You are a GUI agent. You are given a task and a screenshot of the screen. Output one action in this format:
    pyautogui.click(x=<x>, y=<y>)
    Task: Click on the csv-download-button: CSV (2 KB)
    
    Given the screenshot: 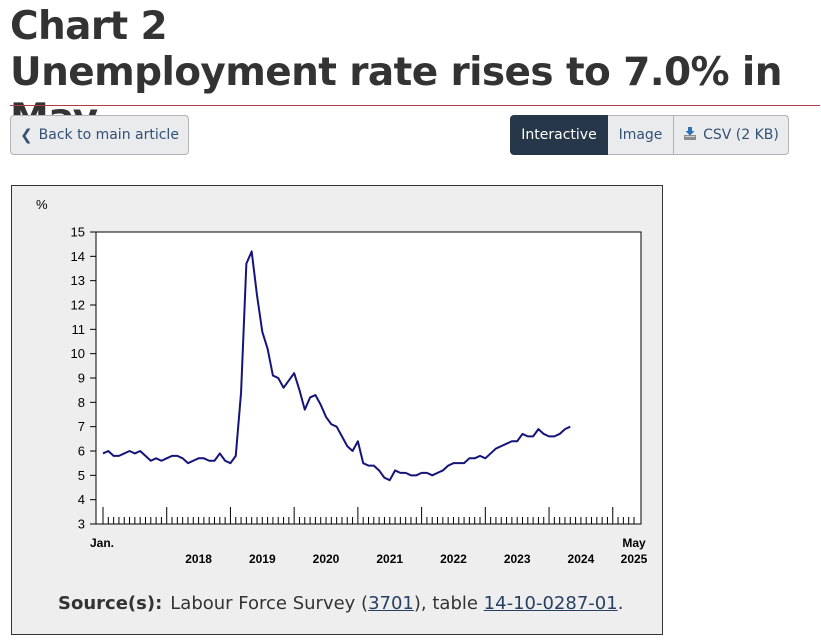 What is the action you would take?
    pyautogui.click(x=731, y=135)
    